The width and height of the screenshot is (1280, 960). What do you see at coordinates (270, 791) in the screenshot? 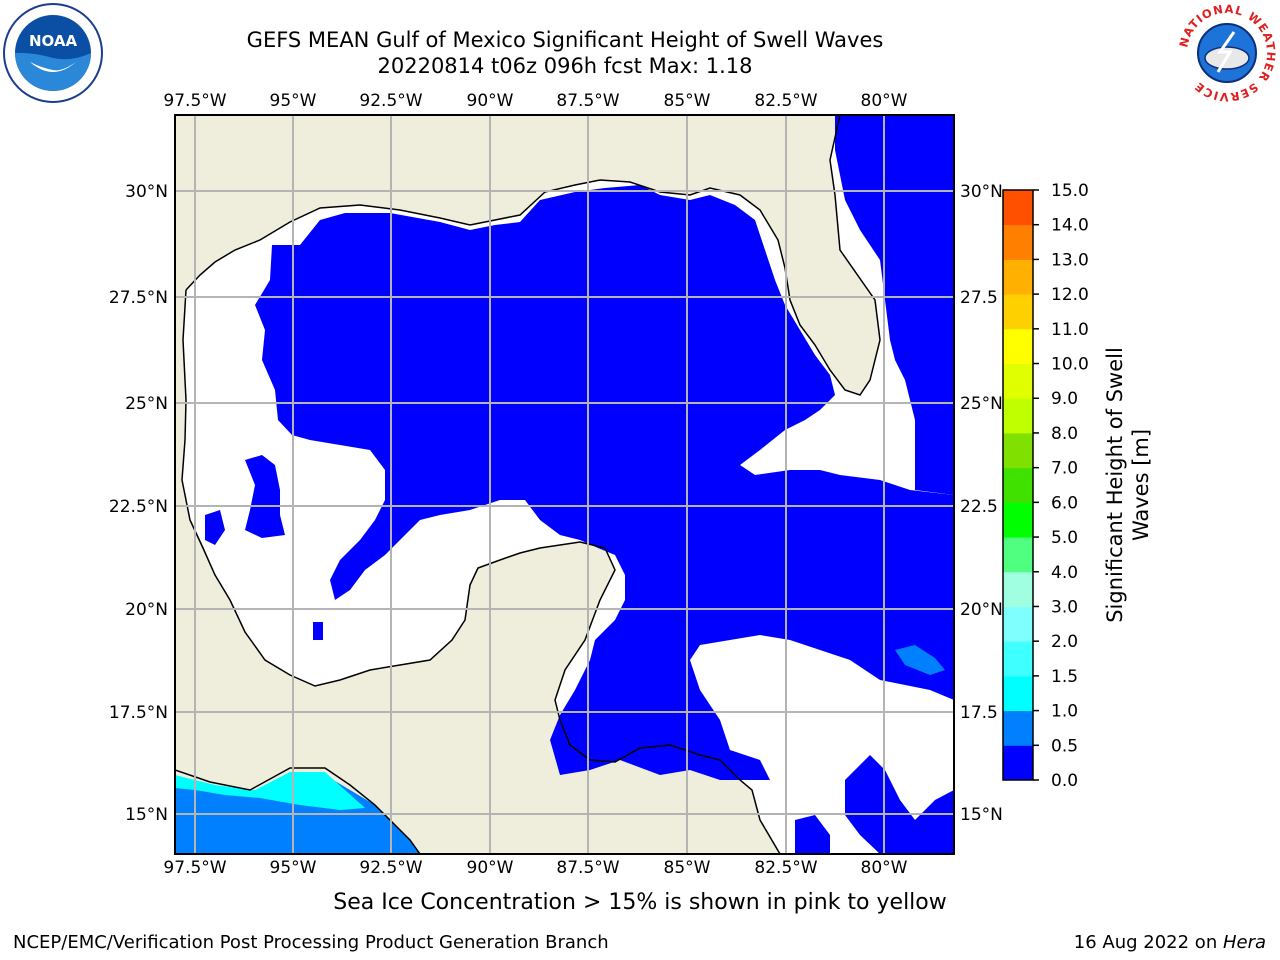
I see `pacific-cyan-band` at bounding box center [270, 791].